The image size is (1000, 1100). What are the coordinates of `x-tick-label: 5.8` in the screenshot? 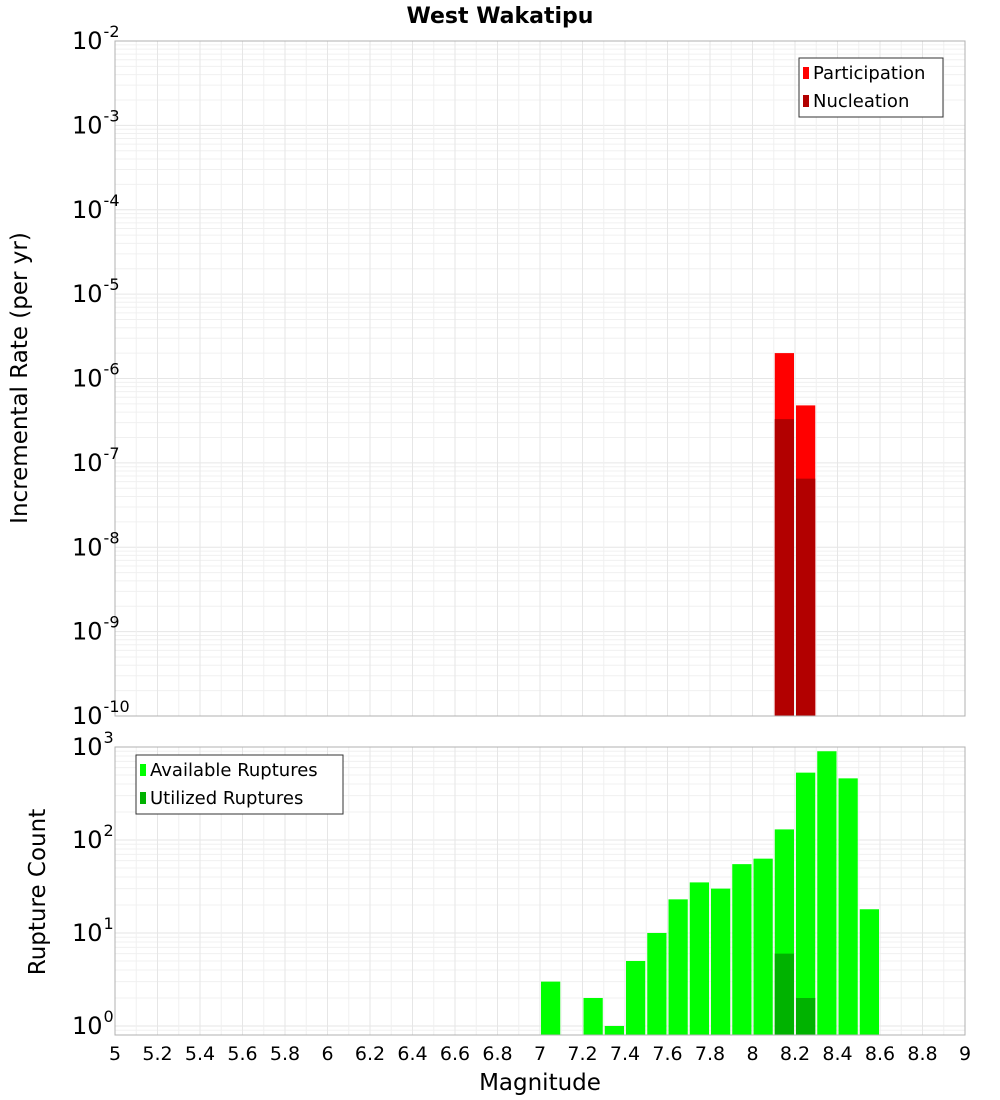 It's located at (285, 1054).